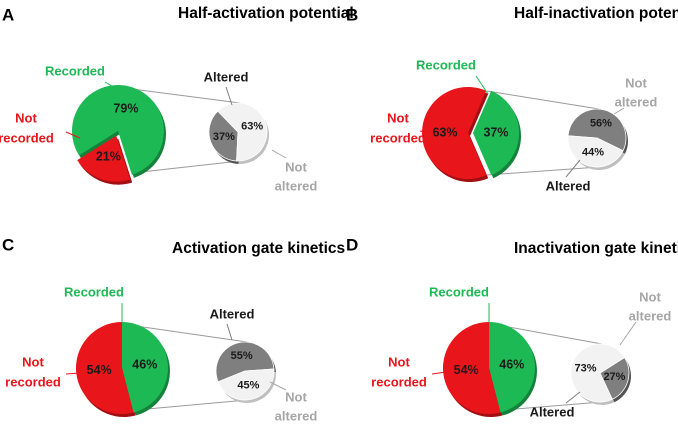 The width and height of the screenshot is (678, 426). I want to click on panel-letter: D, so click(352, 244).